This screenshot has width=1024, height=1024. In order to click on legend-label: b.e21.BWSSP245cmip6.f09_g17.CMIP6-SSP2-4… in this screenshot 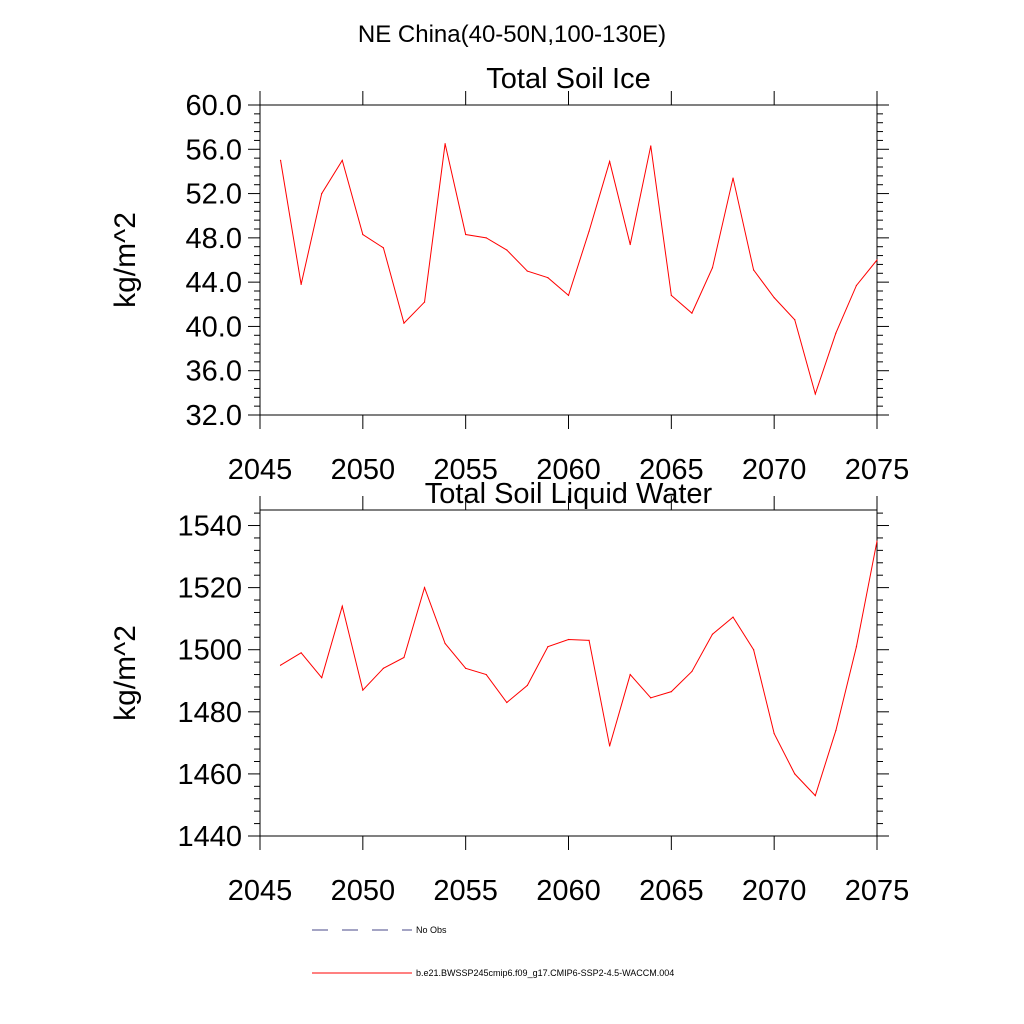, I will do `click(545, 973)`.